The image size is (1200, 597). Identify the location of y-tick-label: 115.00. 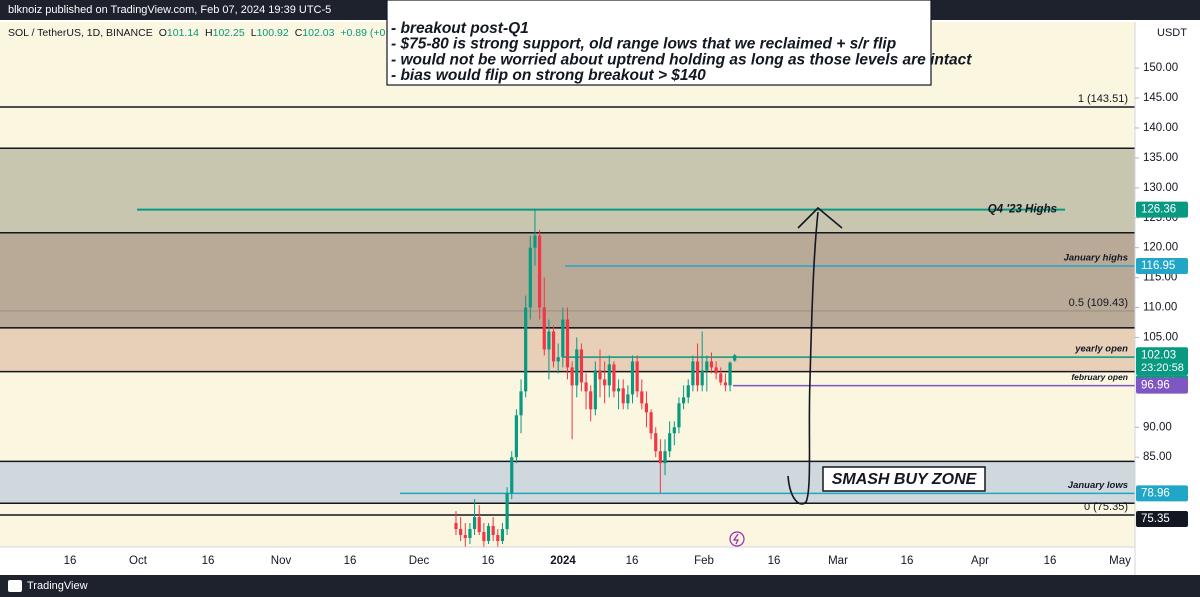
(1160, 278).